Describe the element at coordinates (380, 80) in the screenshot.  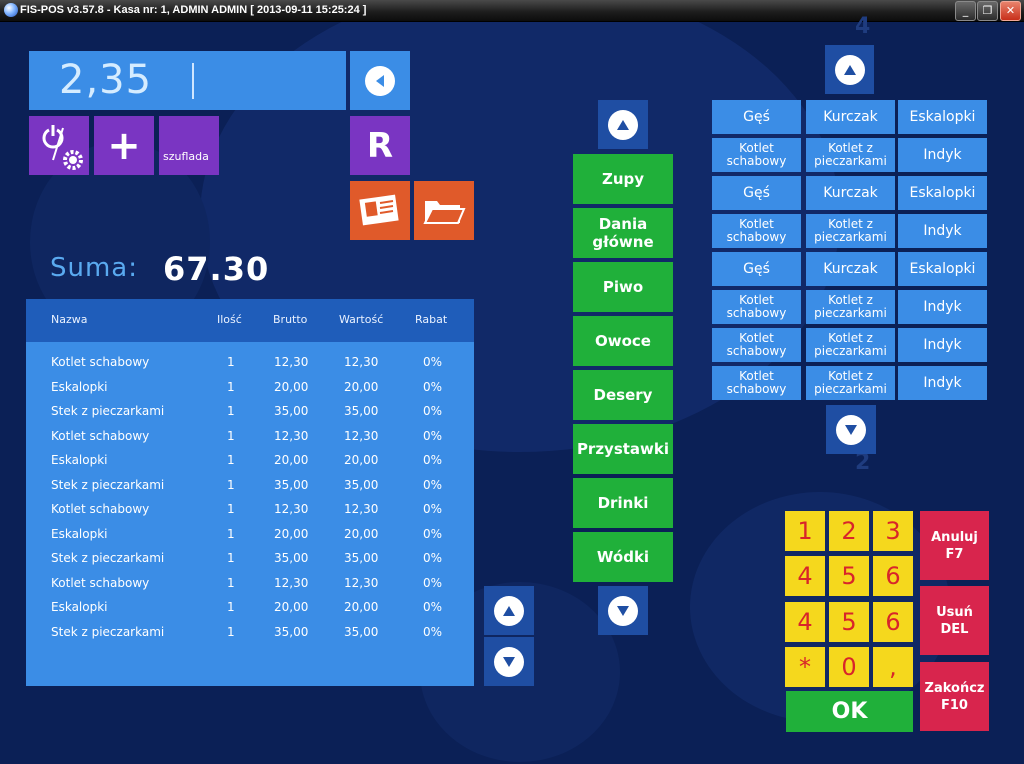
I see `backspace-button` at that location.